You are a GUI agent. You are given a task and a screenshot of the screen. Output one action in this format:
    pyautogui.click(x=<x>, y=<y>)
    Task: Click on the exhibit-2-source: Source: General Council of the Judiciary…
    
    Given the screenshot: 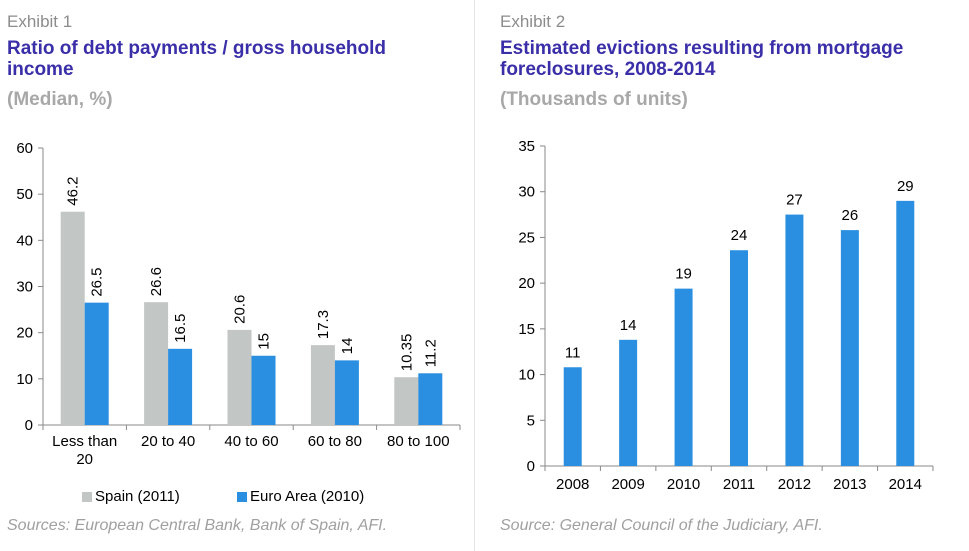 What is the action you would take?
    pyautogui.click(x=661, y=525)
    